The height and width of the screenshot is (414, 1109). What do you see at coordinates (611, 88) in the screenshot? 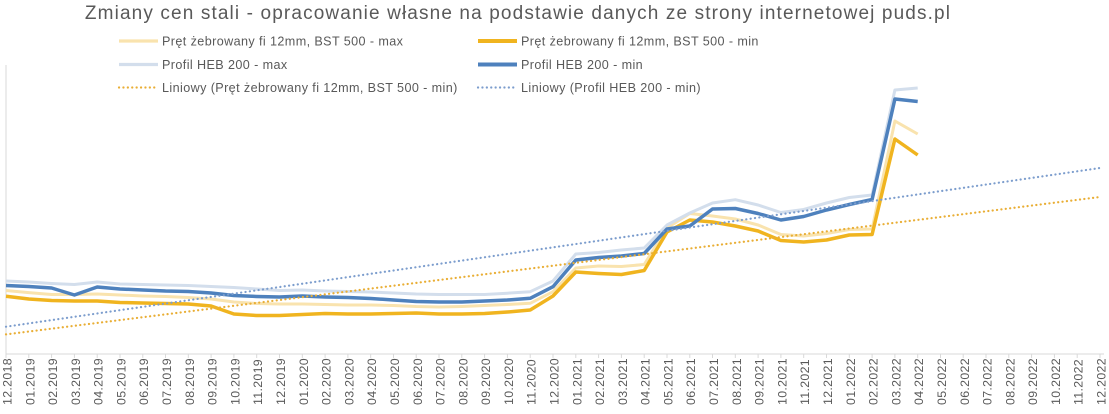
I see `svg-text: Liniowy (Profil HEB 200 - min)` at bounding box center [611, 88].